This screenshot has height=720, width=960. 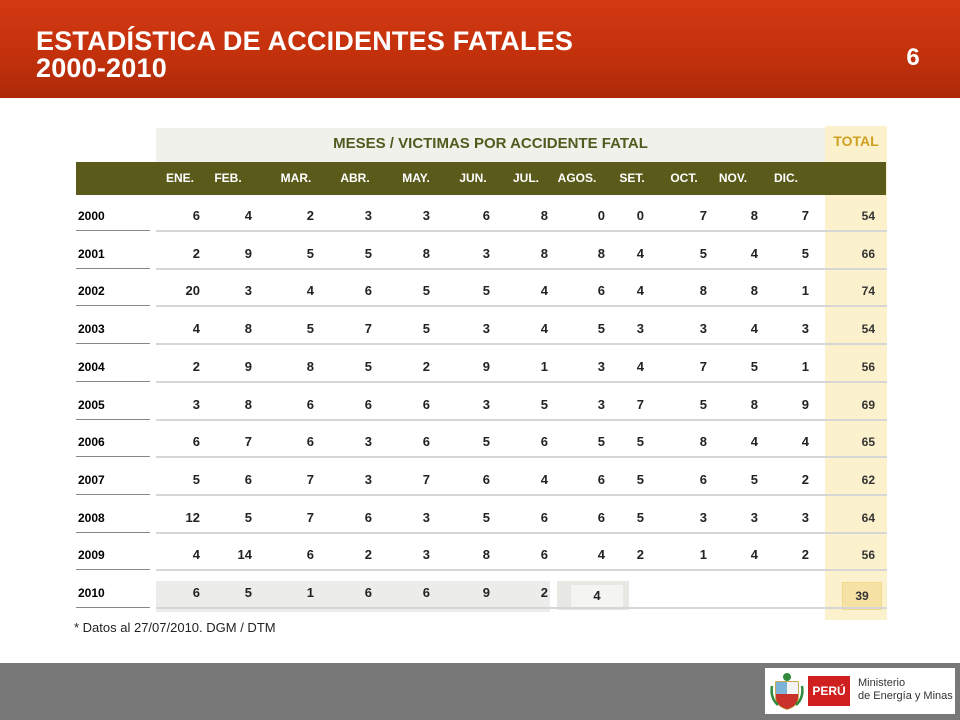 What do you see at coordinates (733, 178) in the screenshot?
I see `month-header-10: NOV.` at bounding box center [733, 178].